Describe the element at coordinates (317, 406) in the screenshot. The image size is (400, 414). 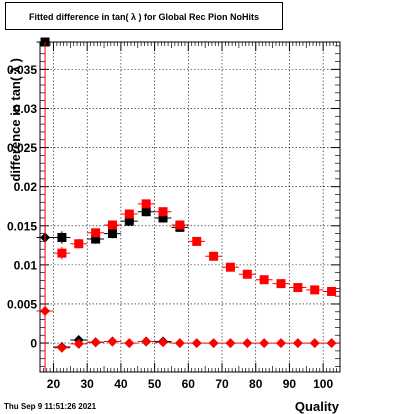
I see `x-axis-label: Quality` at that location.